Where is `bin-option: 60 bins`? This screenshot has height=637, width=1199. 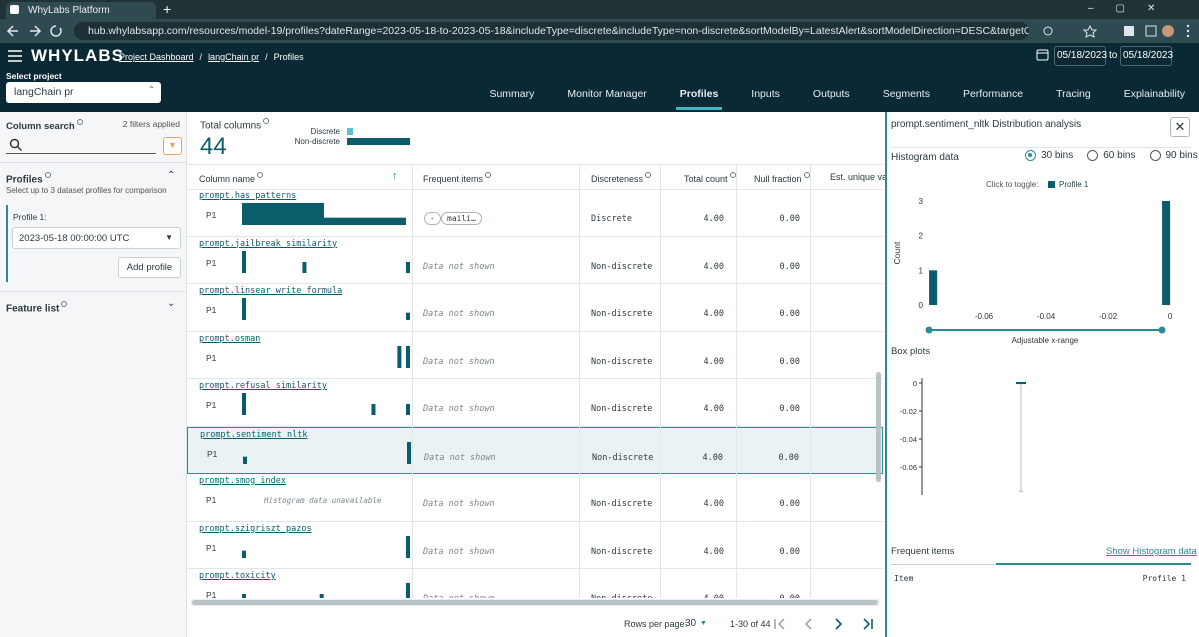
bin-option: 60 bins is located at coordinates (1111, 155).